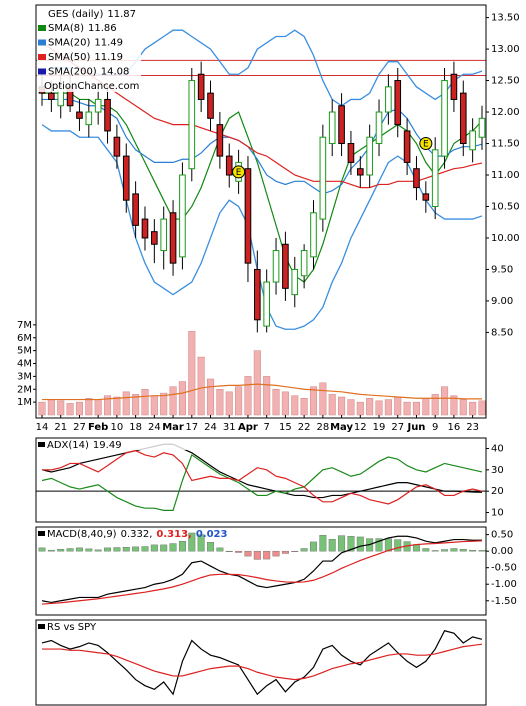 The image size is (526, 706). I want to click on event-marker, so click(239, 172).